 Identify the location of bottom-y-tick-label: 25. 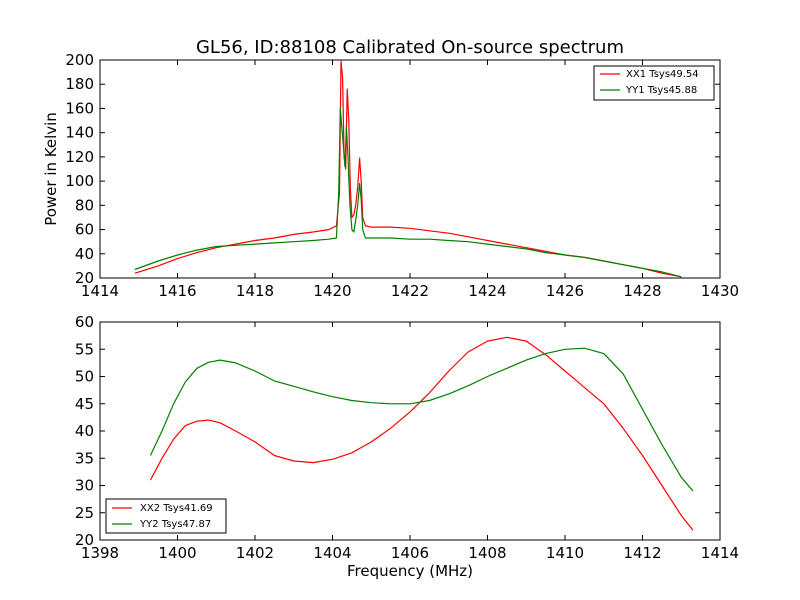
(84, 513).